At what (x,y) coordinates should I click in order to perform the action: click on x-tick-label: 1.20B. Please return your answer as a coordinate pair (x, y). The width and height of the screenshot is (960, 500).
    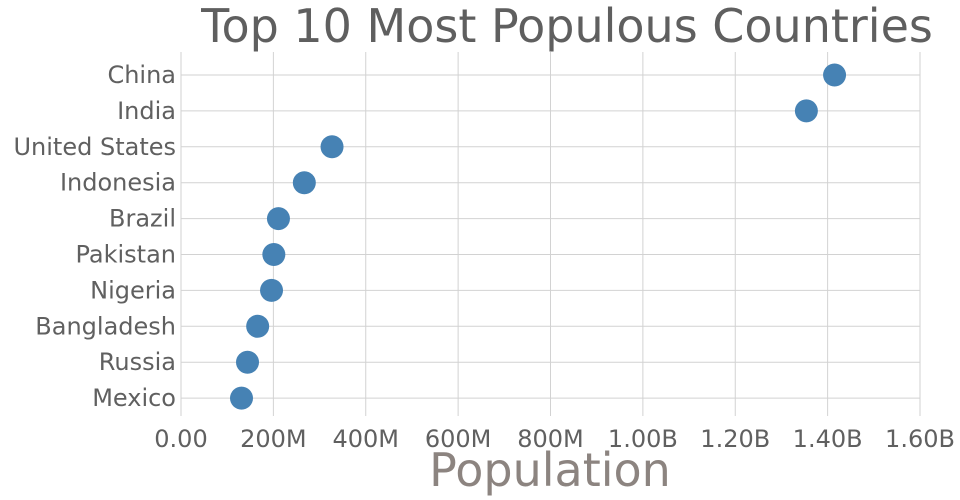
    Looking at the image, I should click on (735, 439).